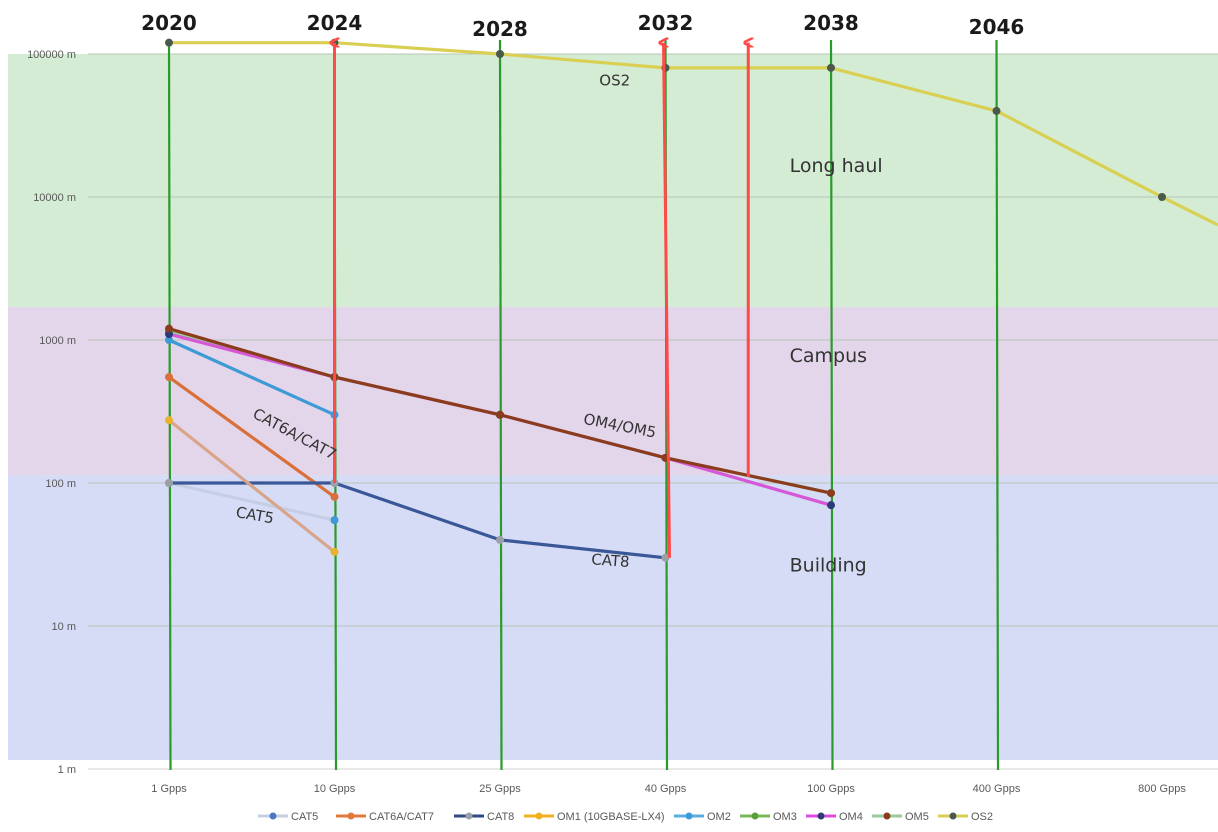 Image resolution: width=1218 pixels, height=832 pixels. Describe the element at coordinates (169, 789) in the screenshot. I see `x-tick-label: 1 Gpps` at that location.